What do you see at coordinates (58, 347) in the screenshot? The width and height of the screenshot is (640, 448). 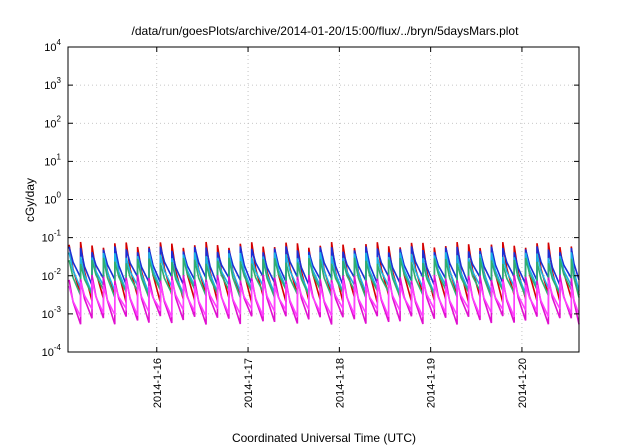 I see `y-tick-exponent: -4` at bounding box center [58, 347].